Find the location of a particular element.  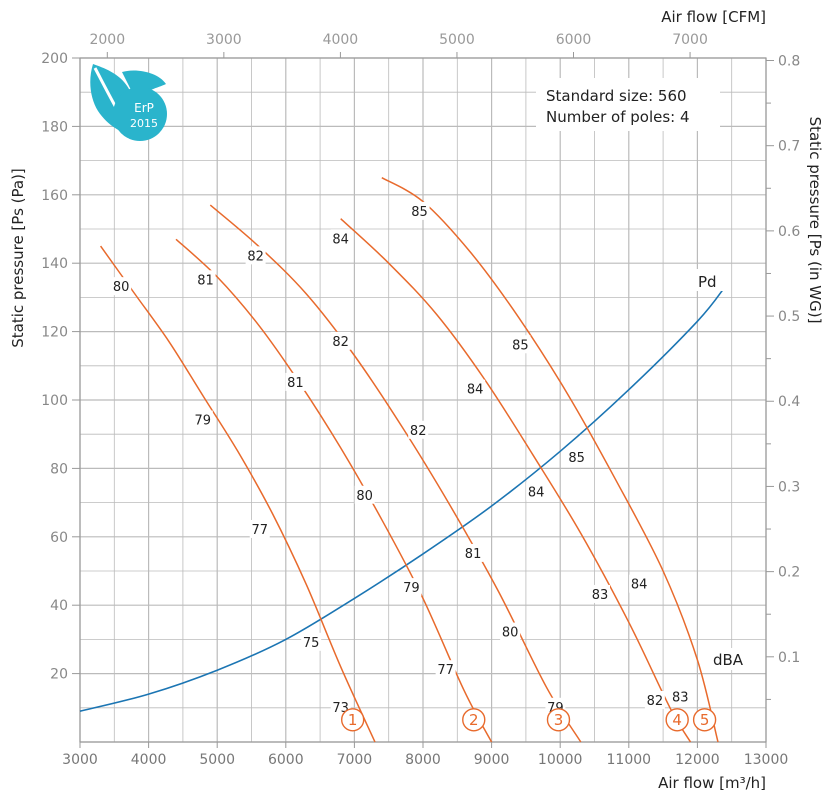

x2-tick-label: 5000 is located at coordinates (457, 40).